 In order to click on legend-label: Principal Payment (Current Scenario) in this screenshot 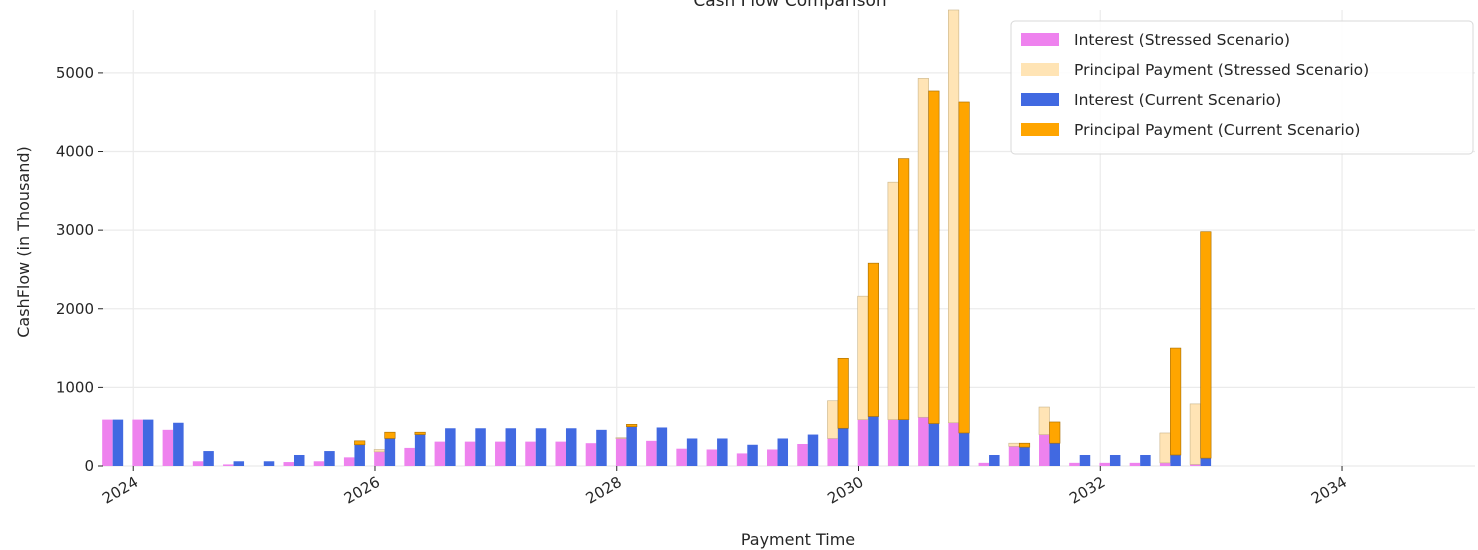, I will do `click(1217, 130)`.